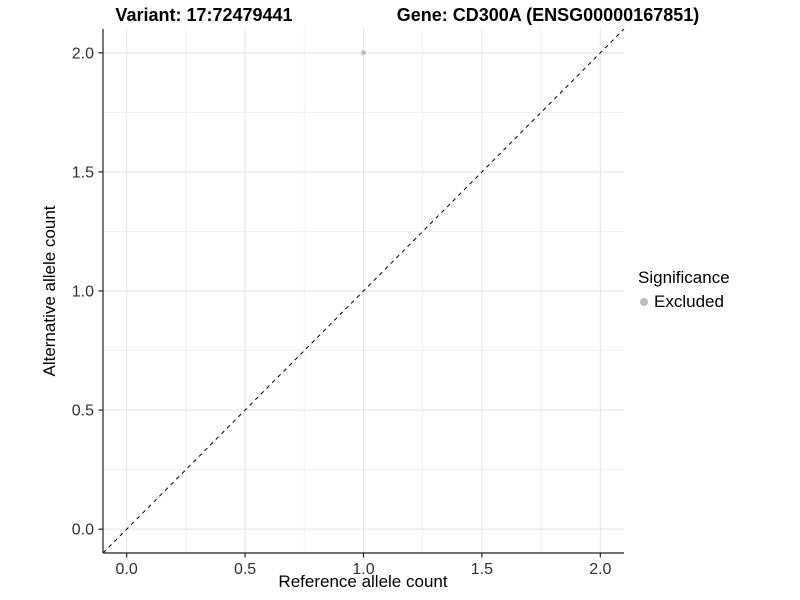 This screenshot has width=800, height=600. What do you see at coordinates (363, 569) in the screenshot?
I see `x-tick-label: 1.0` at bounding box center [363, 569].